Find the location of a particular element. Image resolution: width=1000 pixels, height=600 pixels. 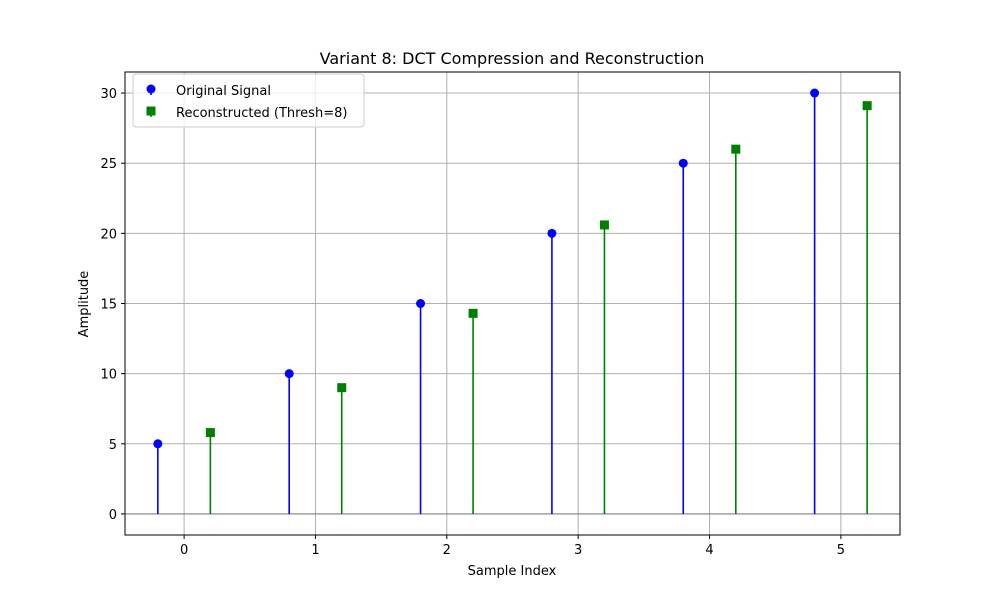

y-tick-label: 10 is located at coordinates (108, 375).